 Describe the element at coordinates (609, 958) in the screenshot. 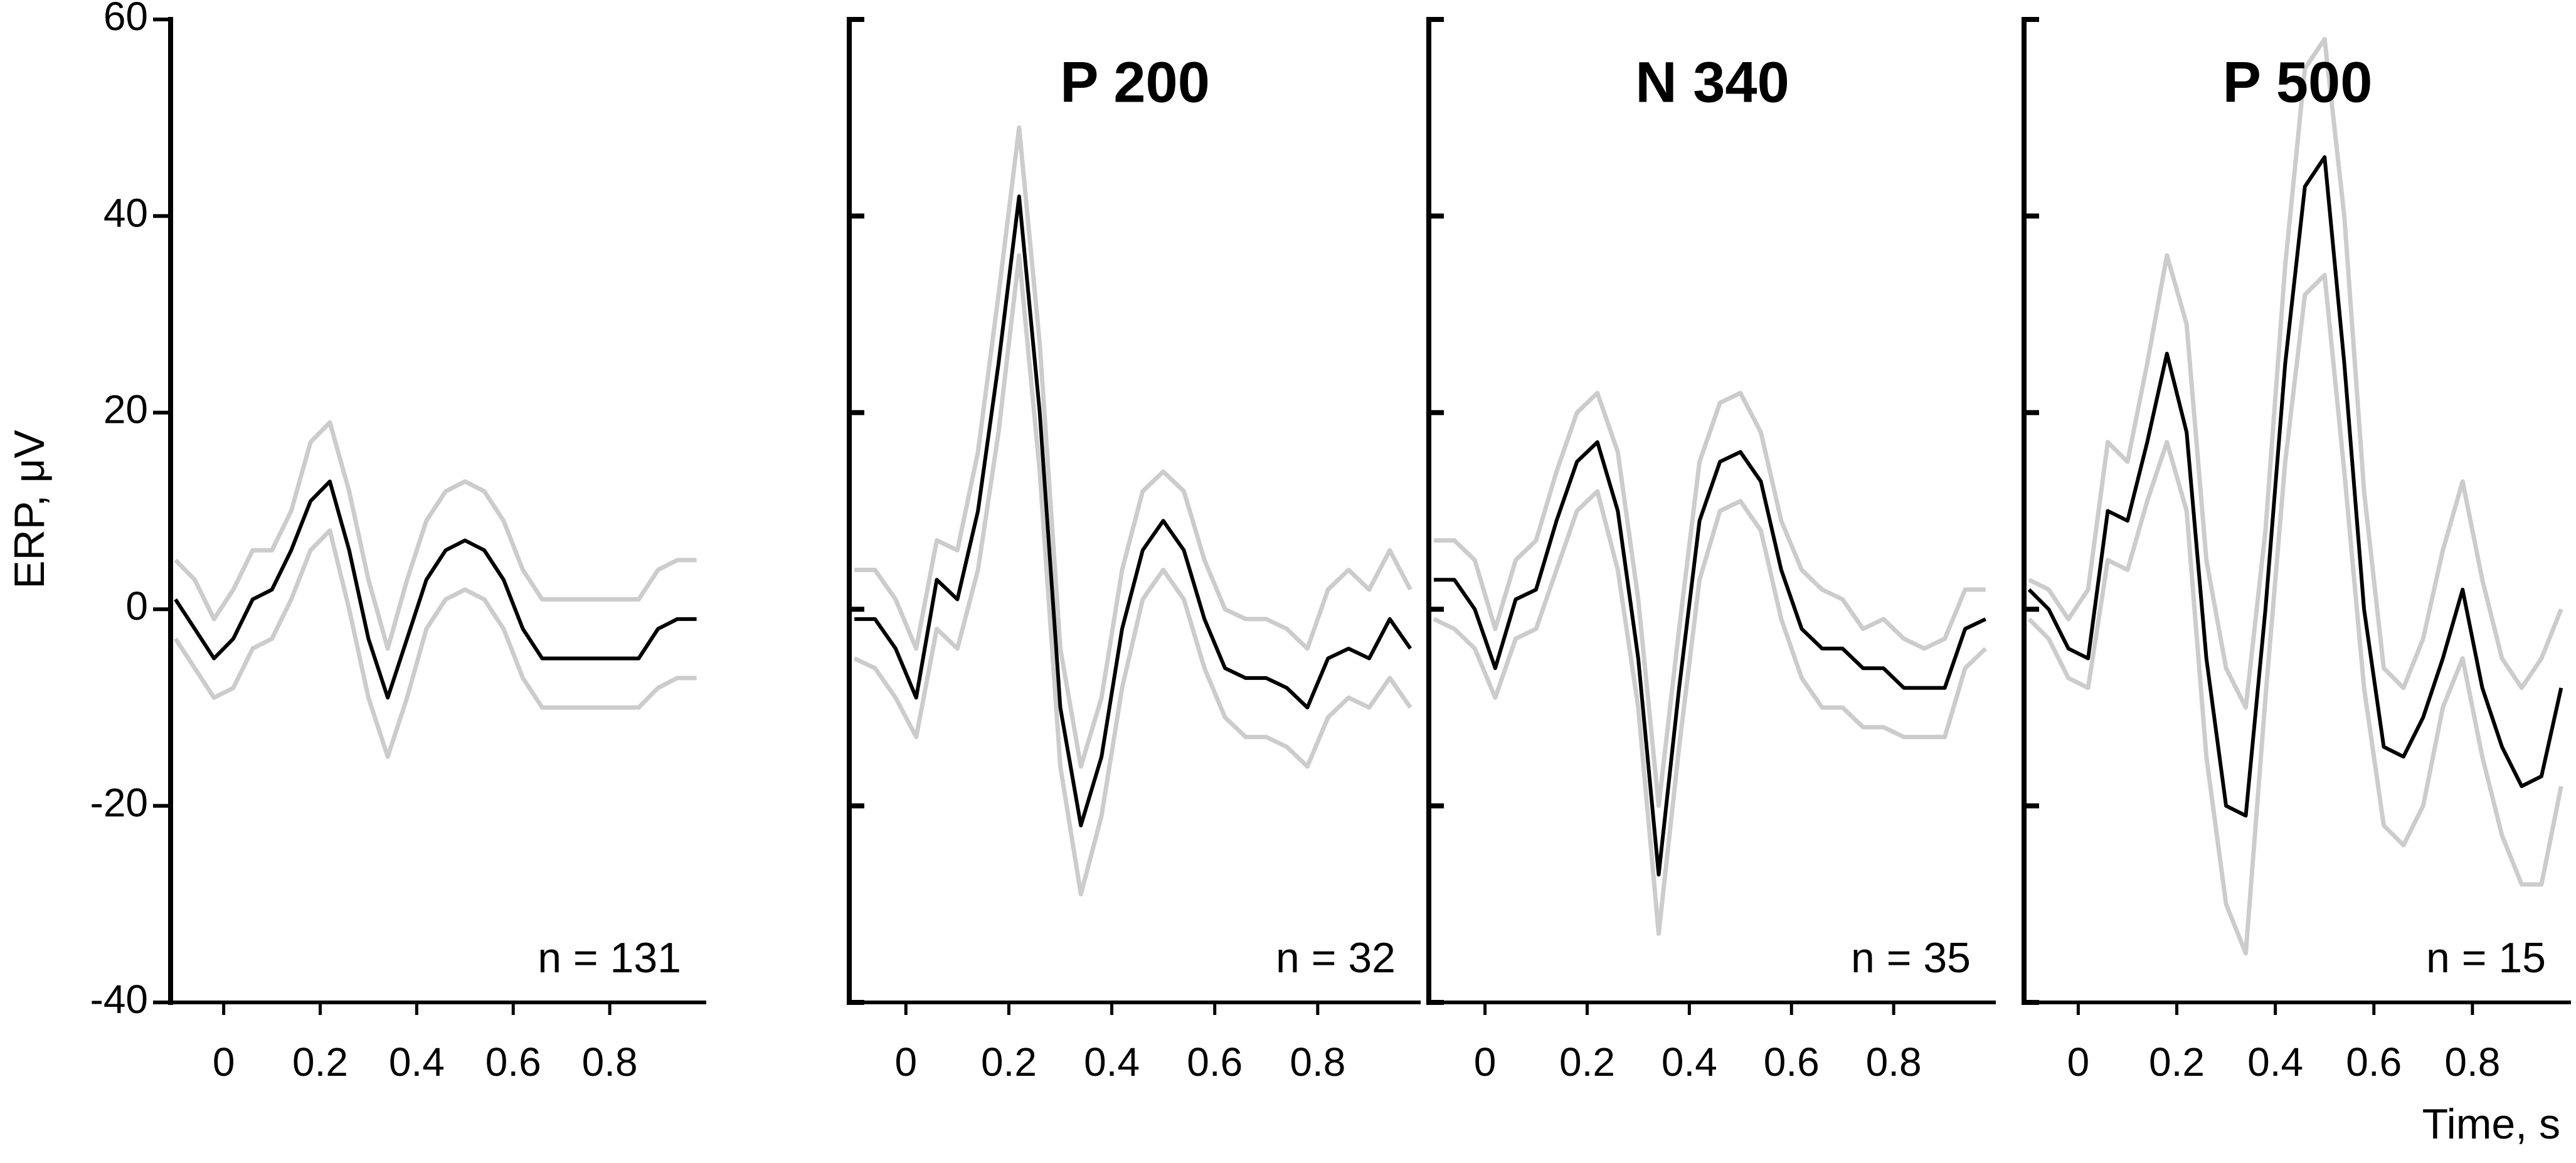

I see `sample-size: n = 131` at that location.